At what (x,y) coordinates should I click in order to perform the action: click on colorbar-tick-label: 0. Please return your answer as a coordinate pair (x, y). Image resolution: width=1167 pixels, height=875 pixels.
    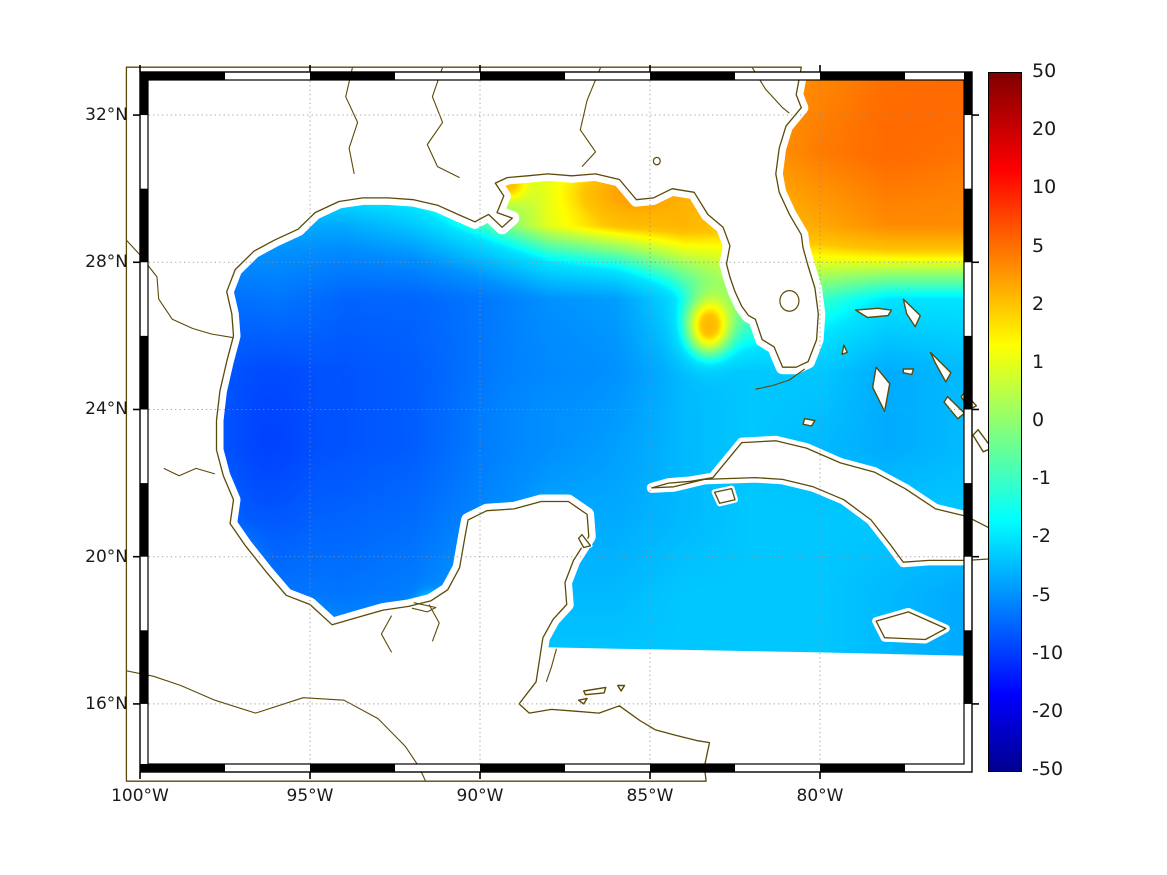
    Looking at the image, I should click on (1038, 420).